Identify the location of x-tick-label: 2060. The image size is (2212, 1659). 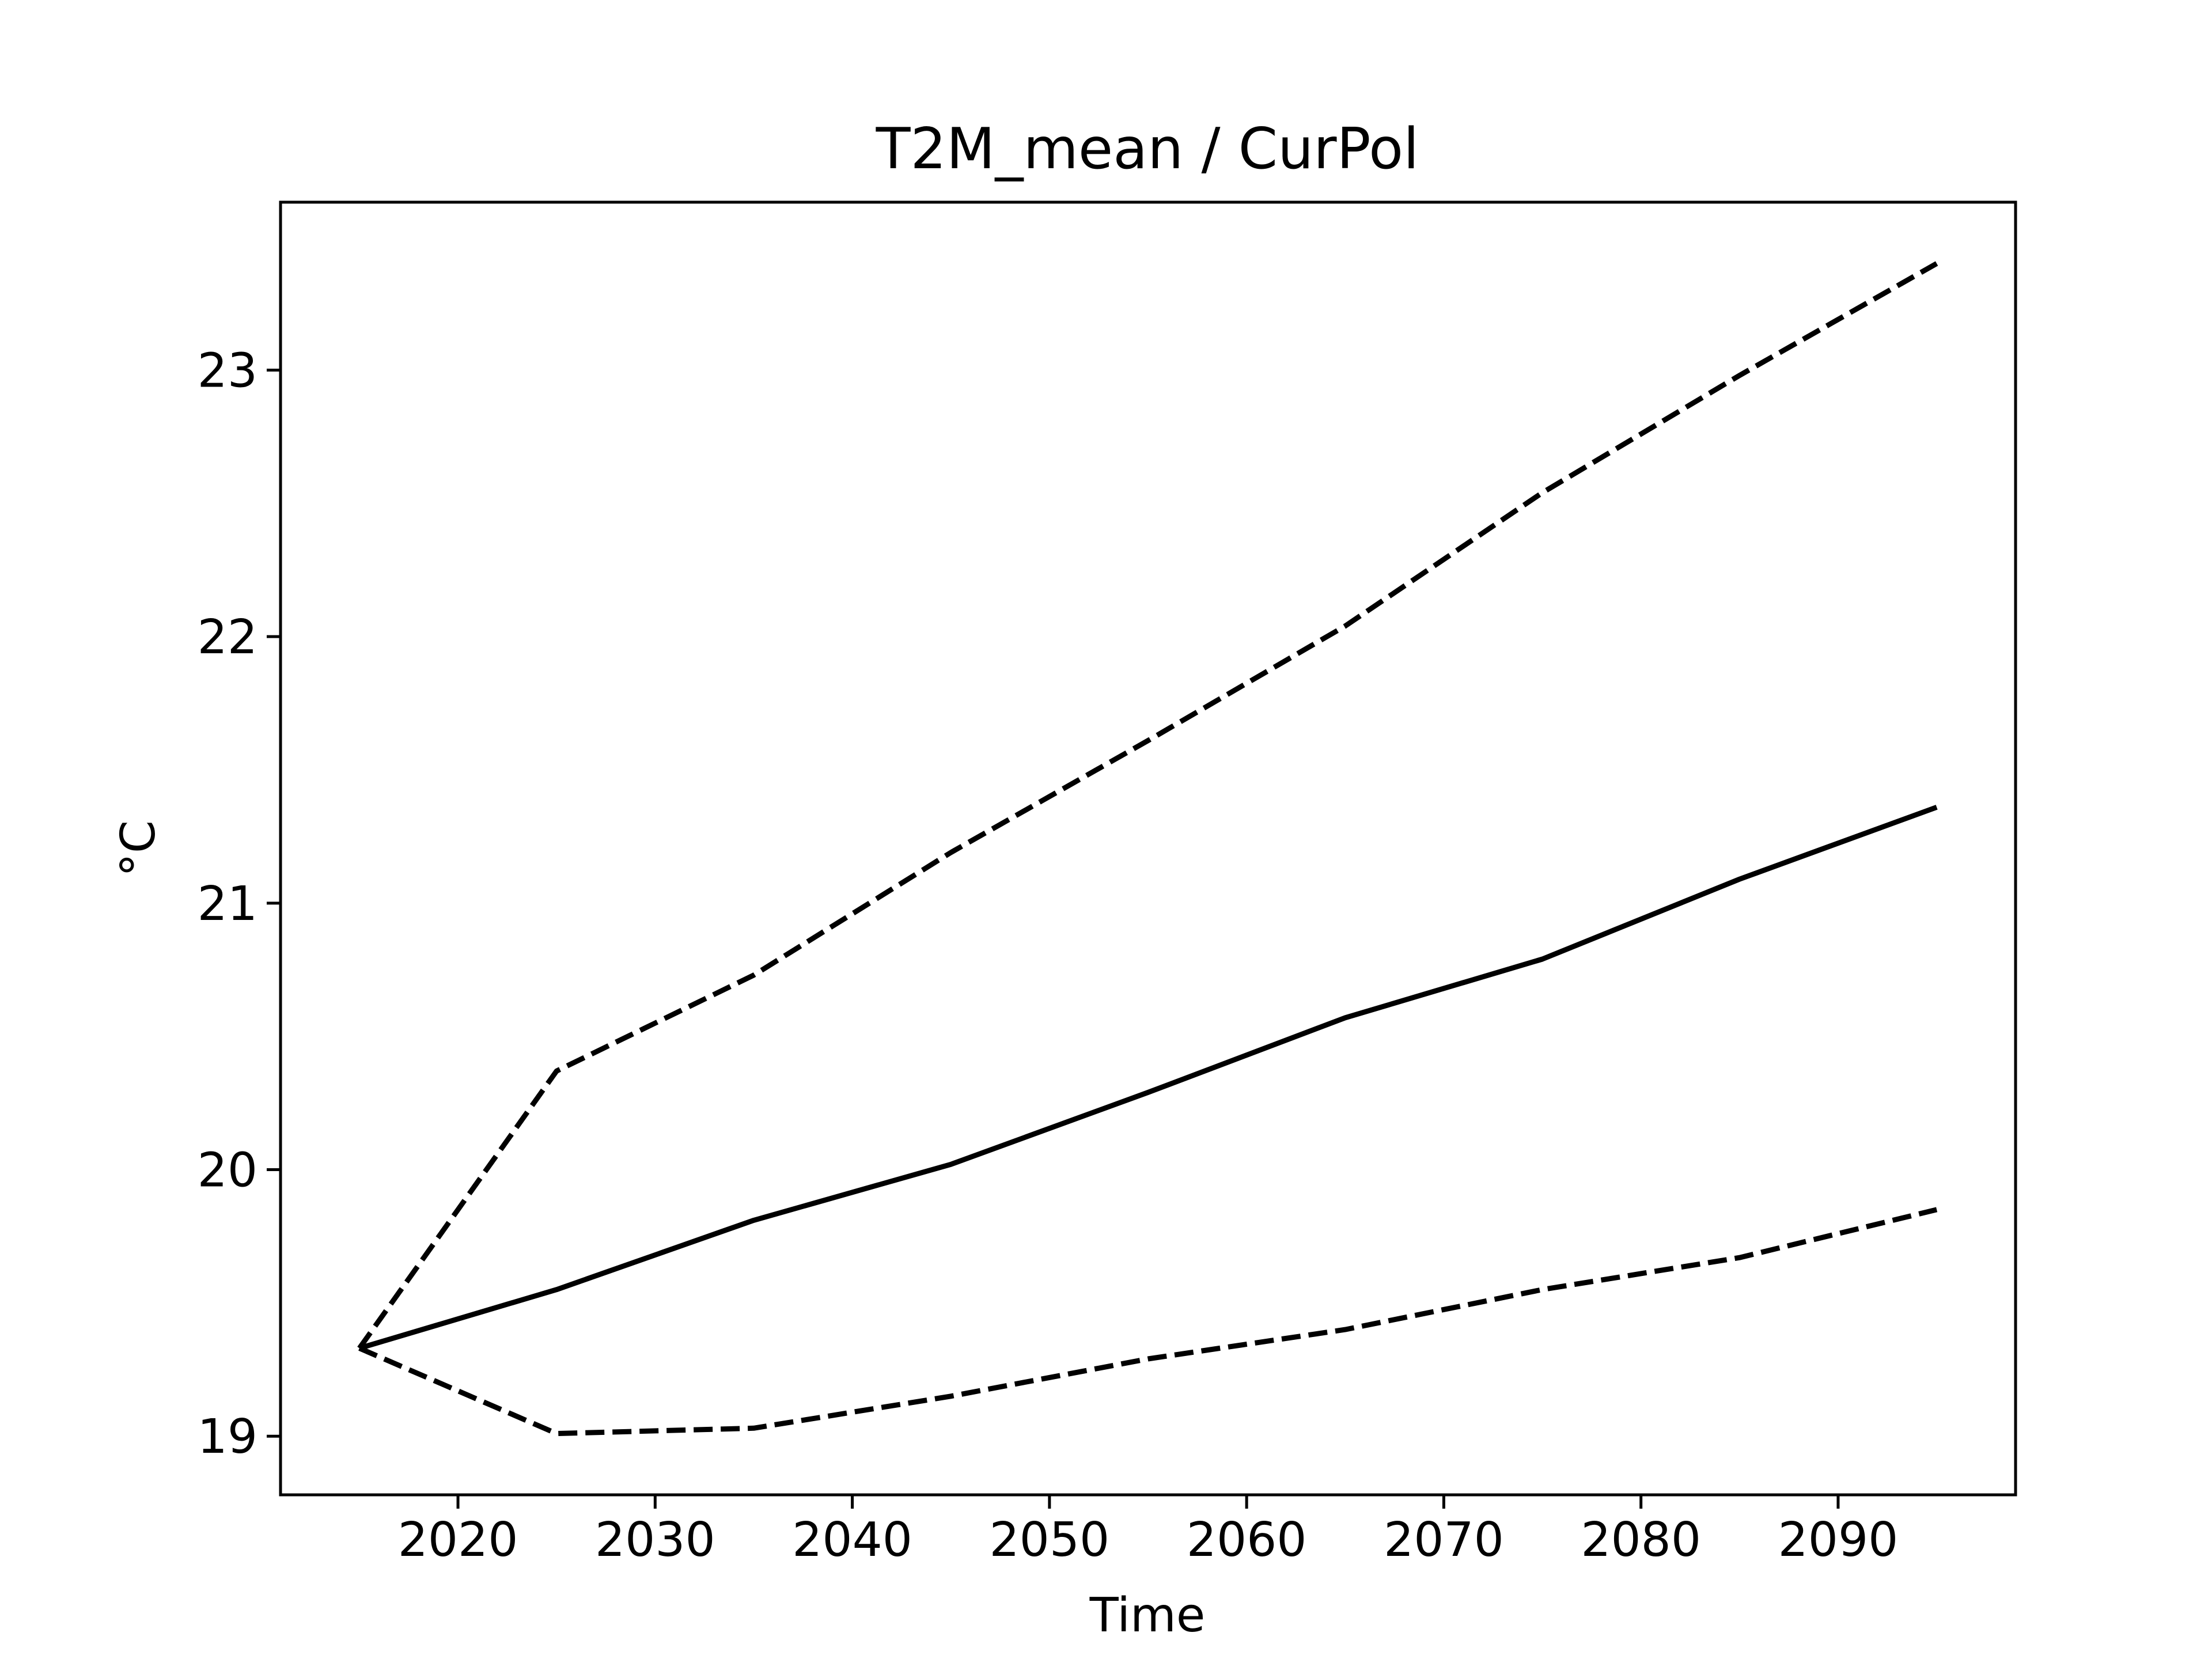
(1247, 1540).